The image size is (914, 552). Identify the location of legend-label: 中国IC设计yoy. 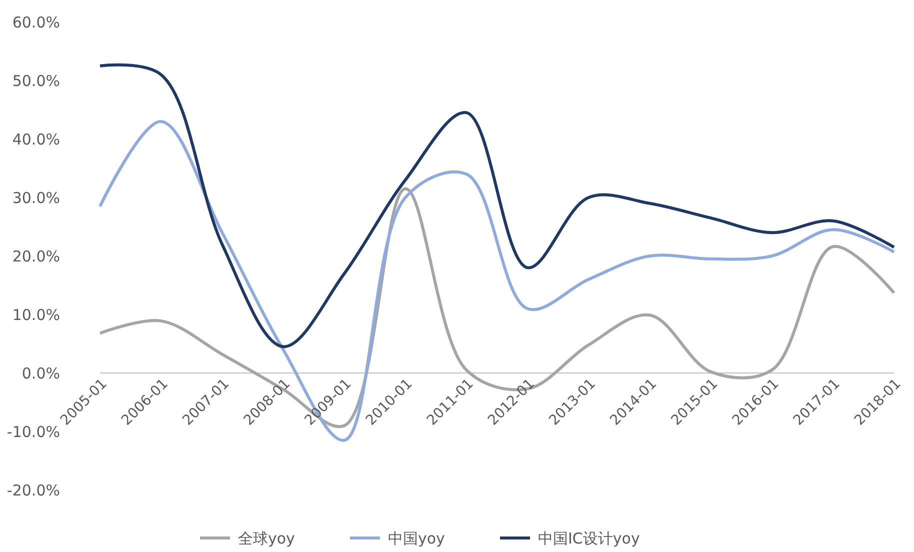
(589, 538).